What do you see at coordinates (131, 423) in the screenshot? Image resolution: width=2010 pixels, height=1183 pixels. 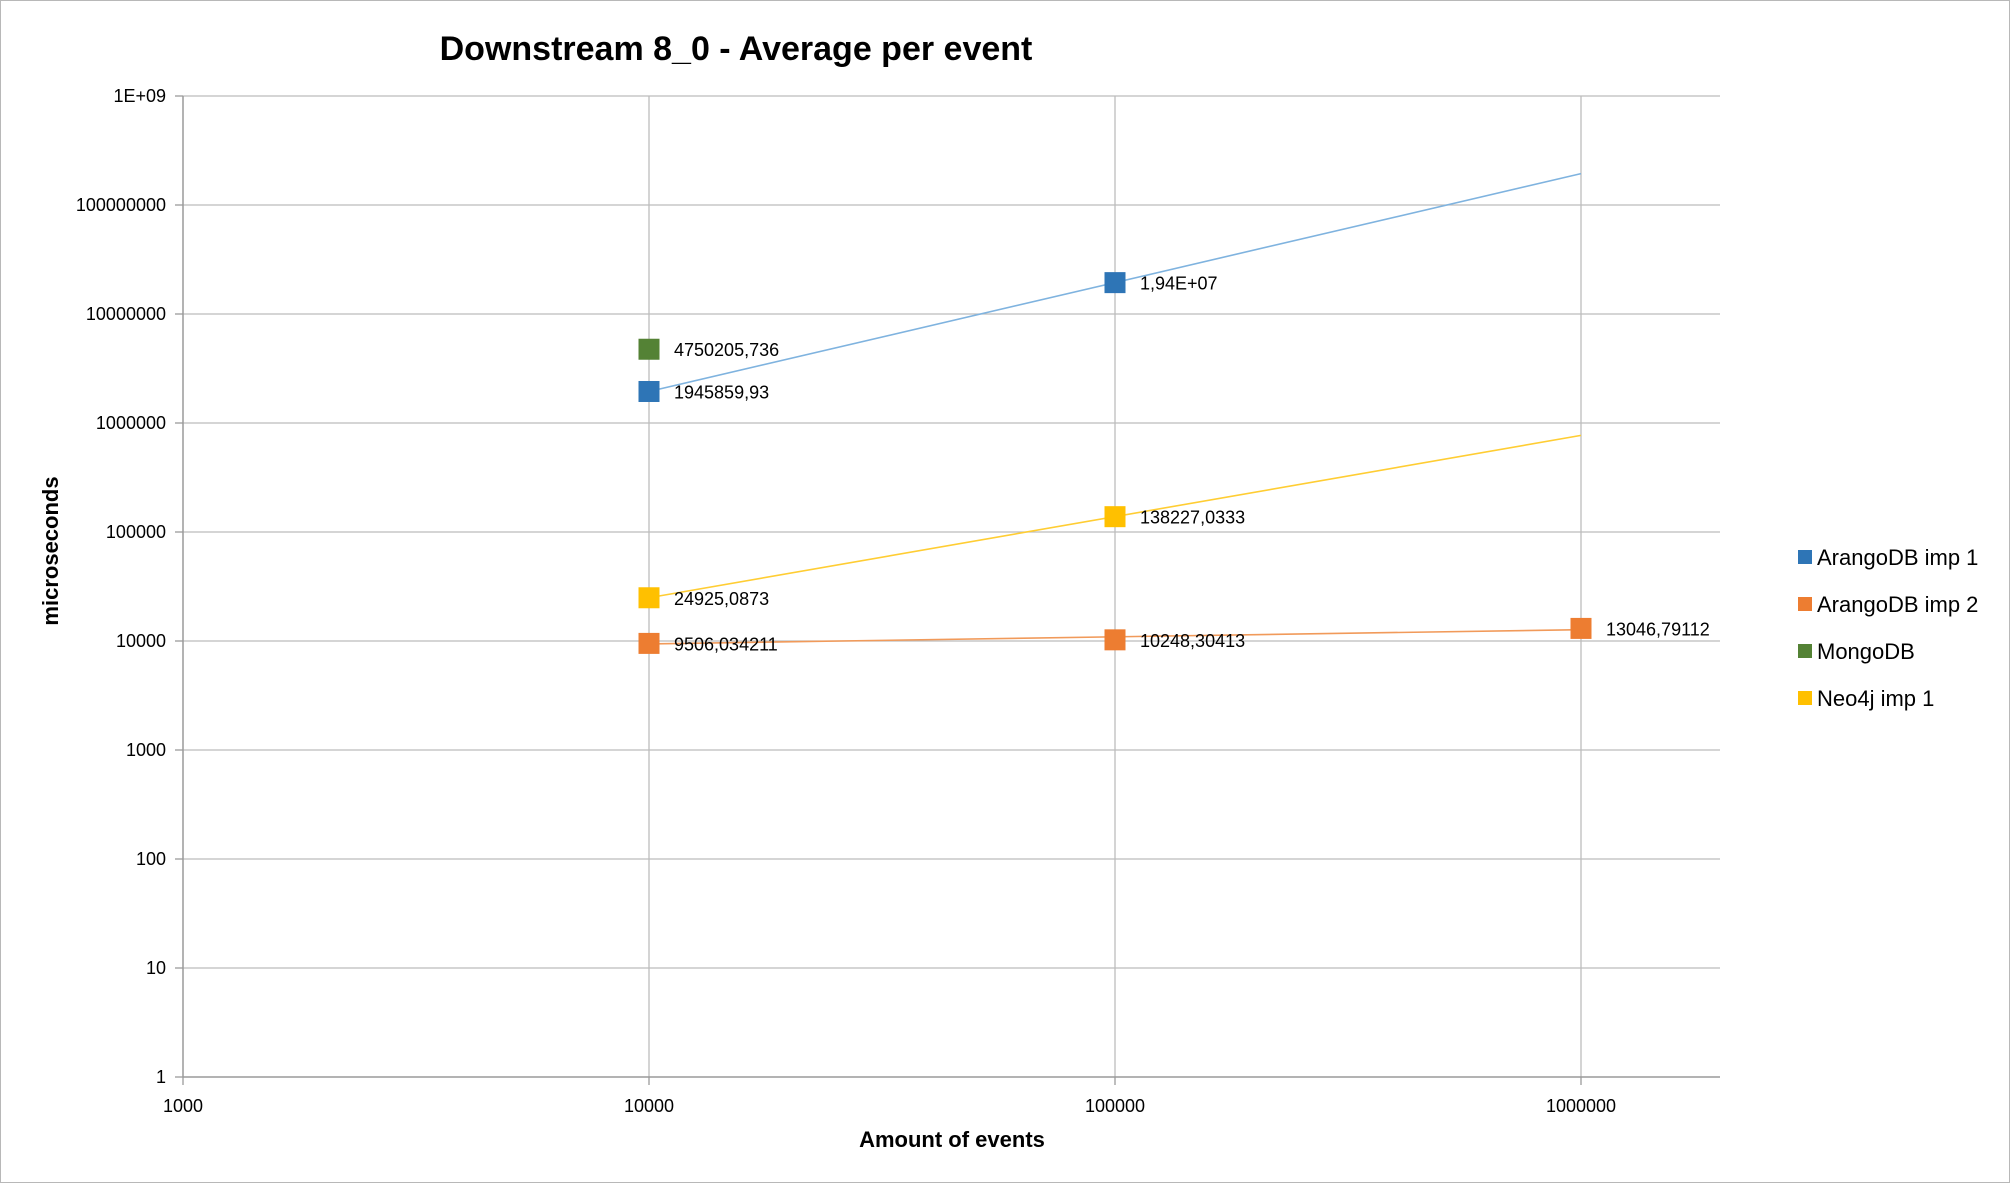 I see `y-tick-label: 1000000` at bounding box center [131, 423].